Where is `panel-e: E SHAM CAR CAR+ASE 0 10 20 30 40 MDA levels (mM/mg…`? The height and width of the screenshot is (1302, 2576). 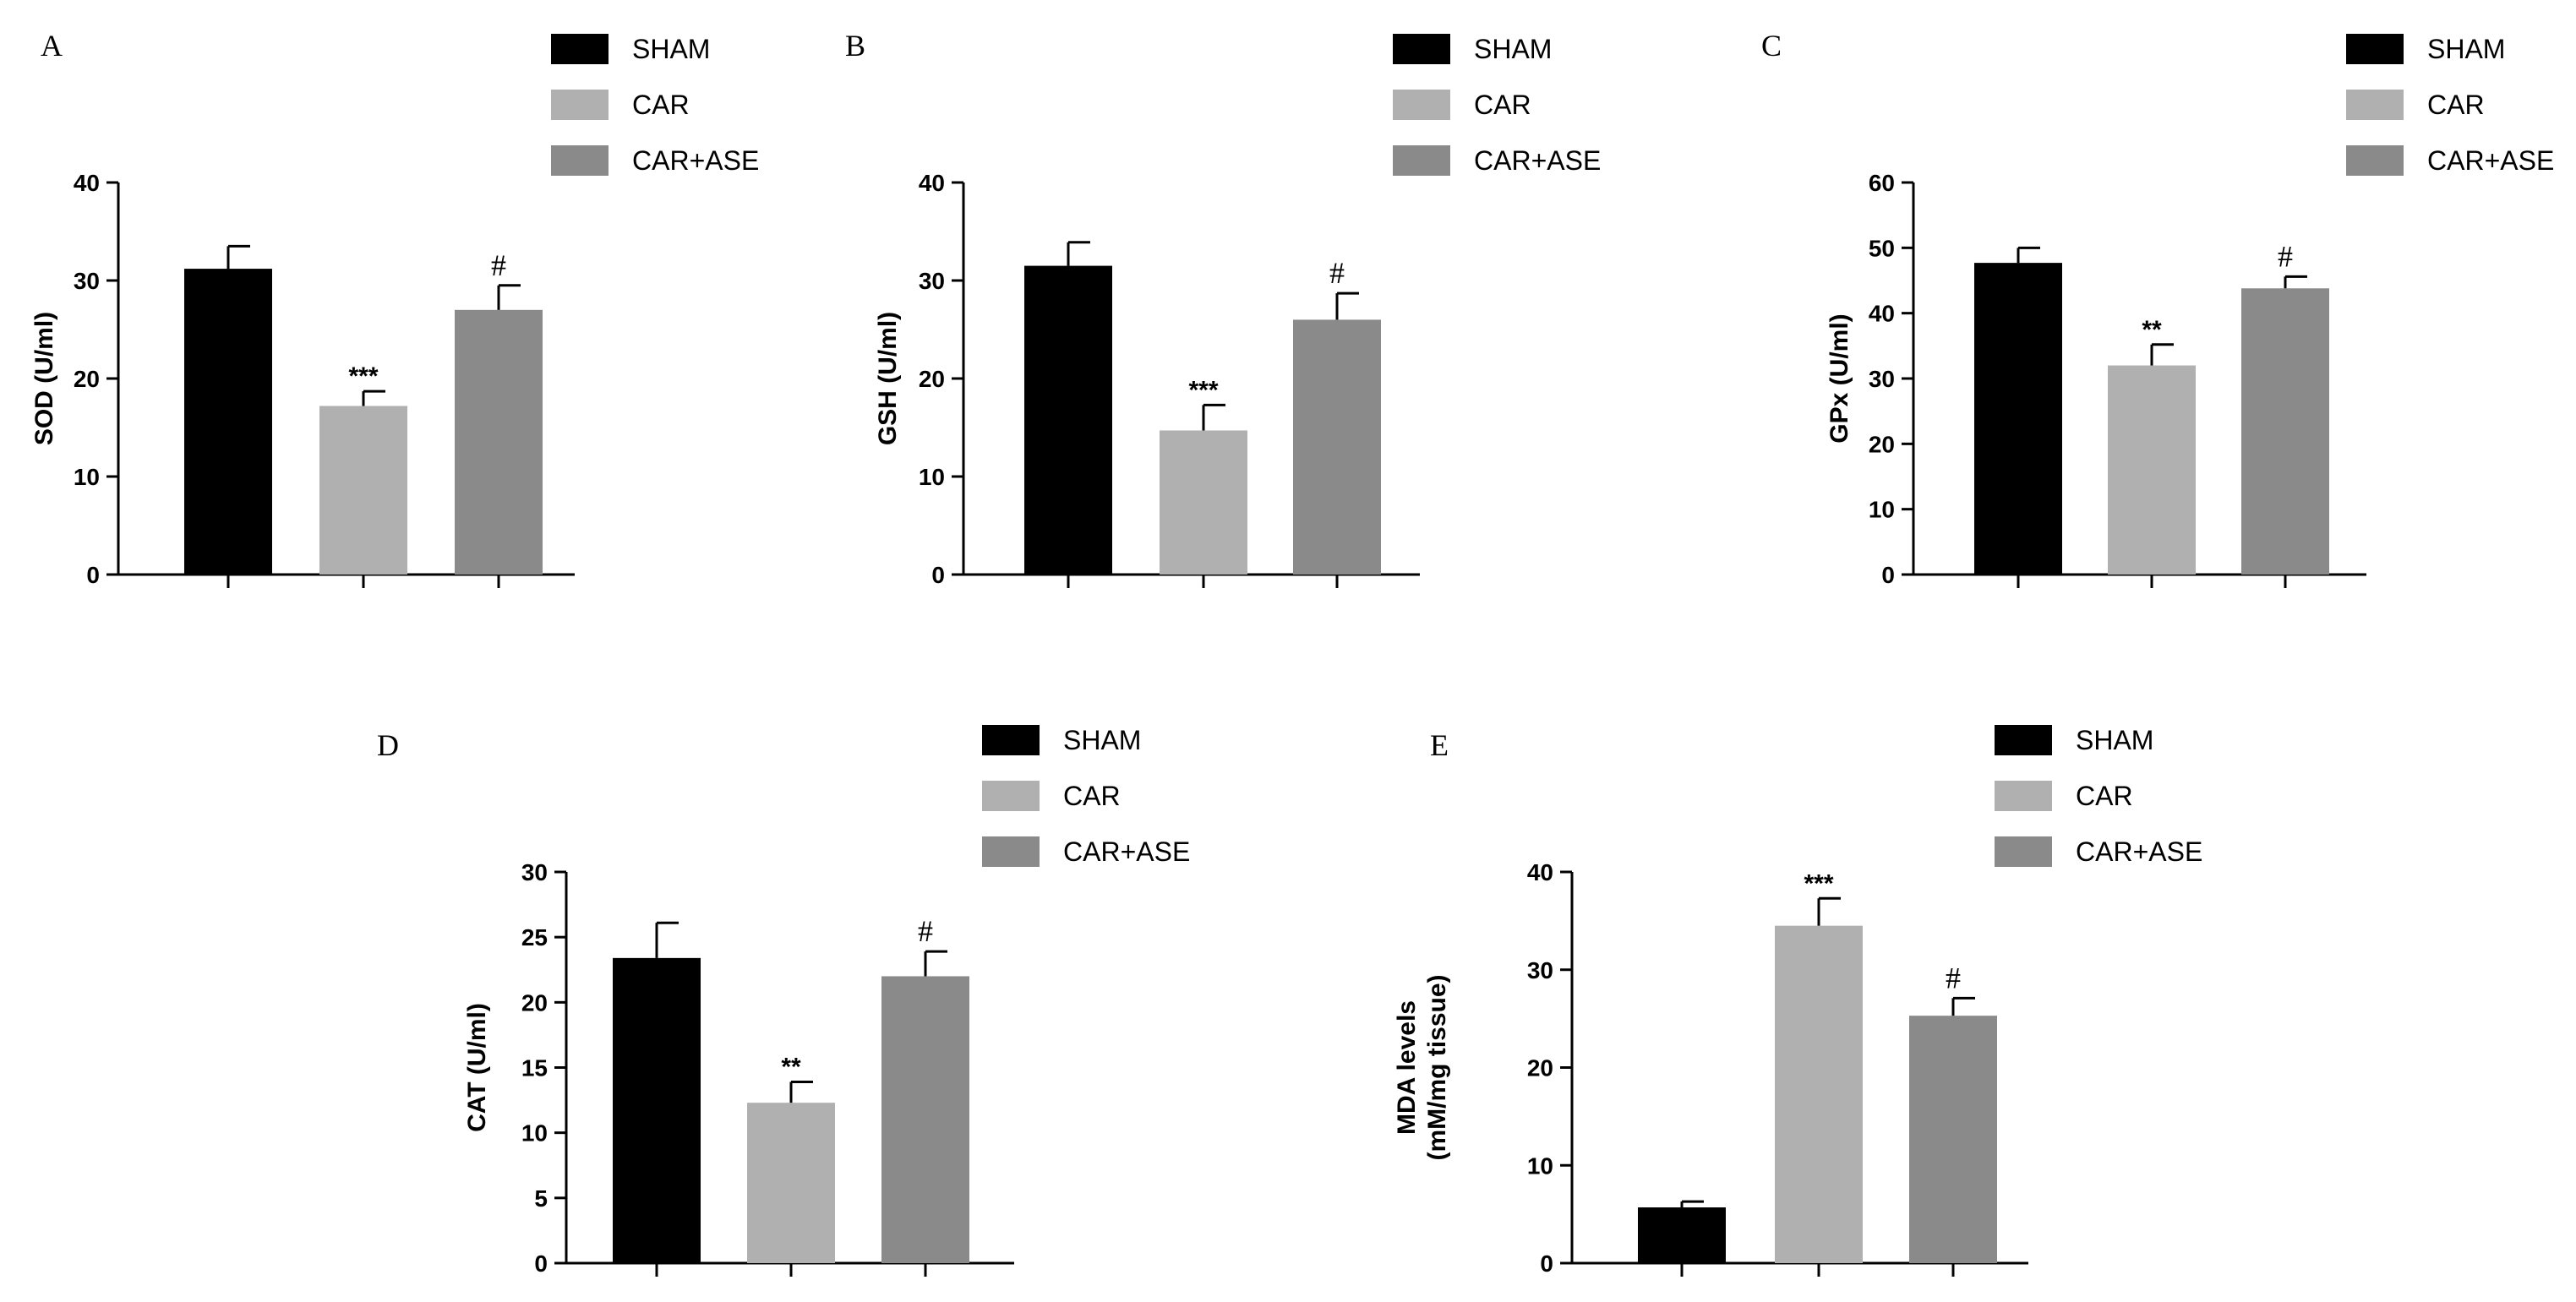
panel-e: E SHAM CAR CAR+ASE 0 10 20 30 40 MDA levels (mM/mg… is located at coordinates (1797, 1001).